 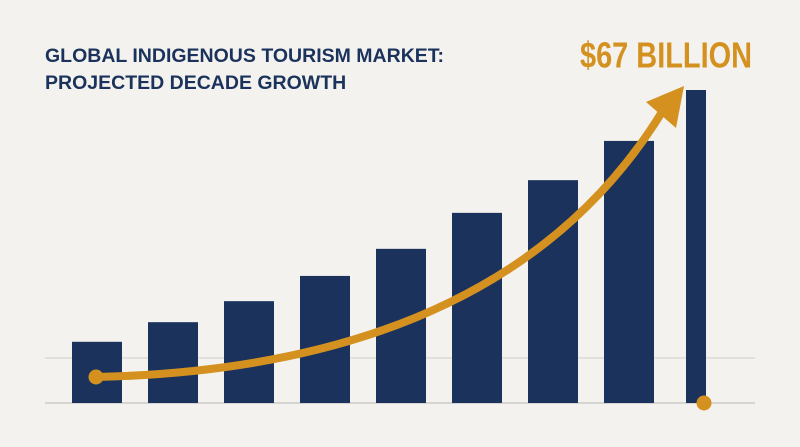 I want to click on chart-title: GLOBAL INDIGENOUS TOURISM MARKET:, so click(x=244, y=56).